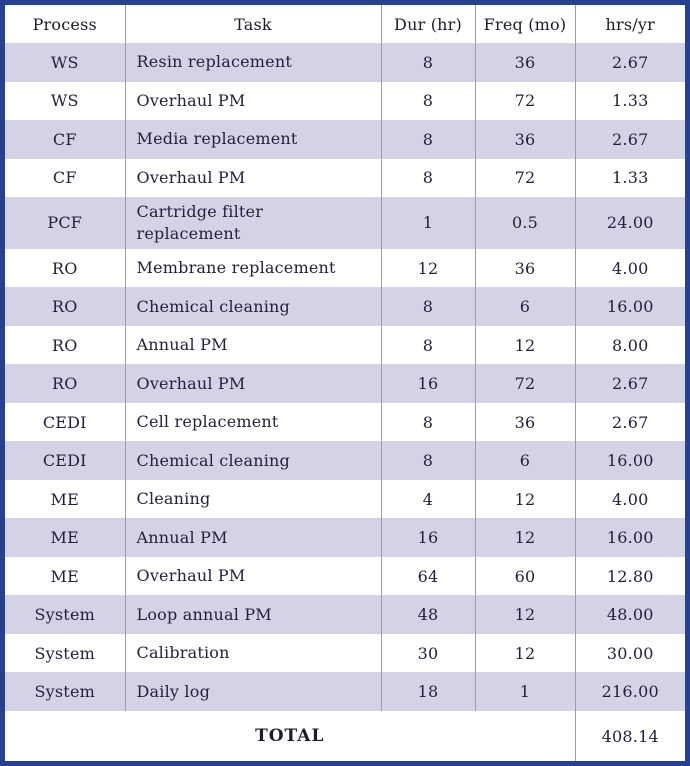 This screenshot has width=690, height=766. What do you see at coordinates (253, 691) in the screenshot?
I see `task-cell: Daily log` at bounding box center [253, 691].